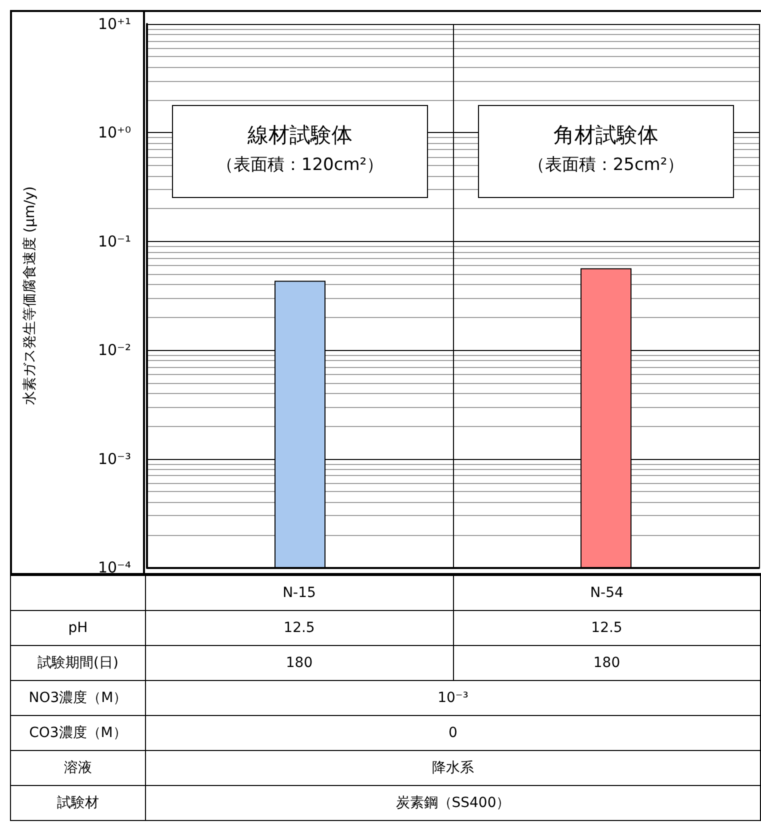 This screenshot has height=823, width=761. I want to click on text: 炭素鋼（SS400）, so click(453, 803).